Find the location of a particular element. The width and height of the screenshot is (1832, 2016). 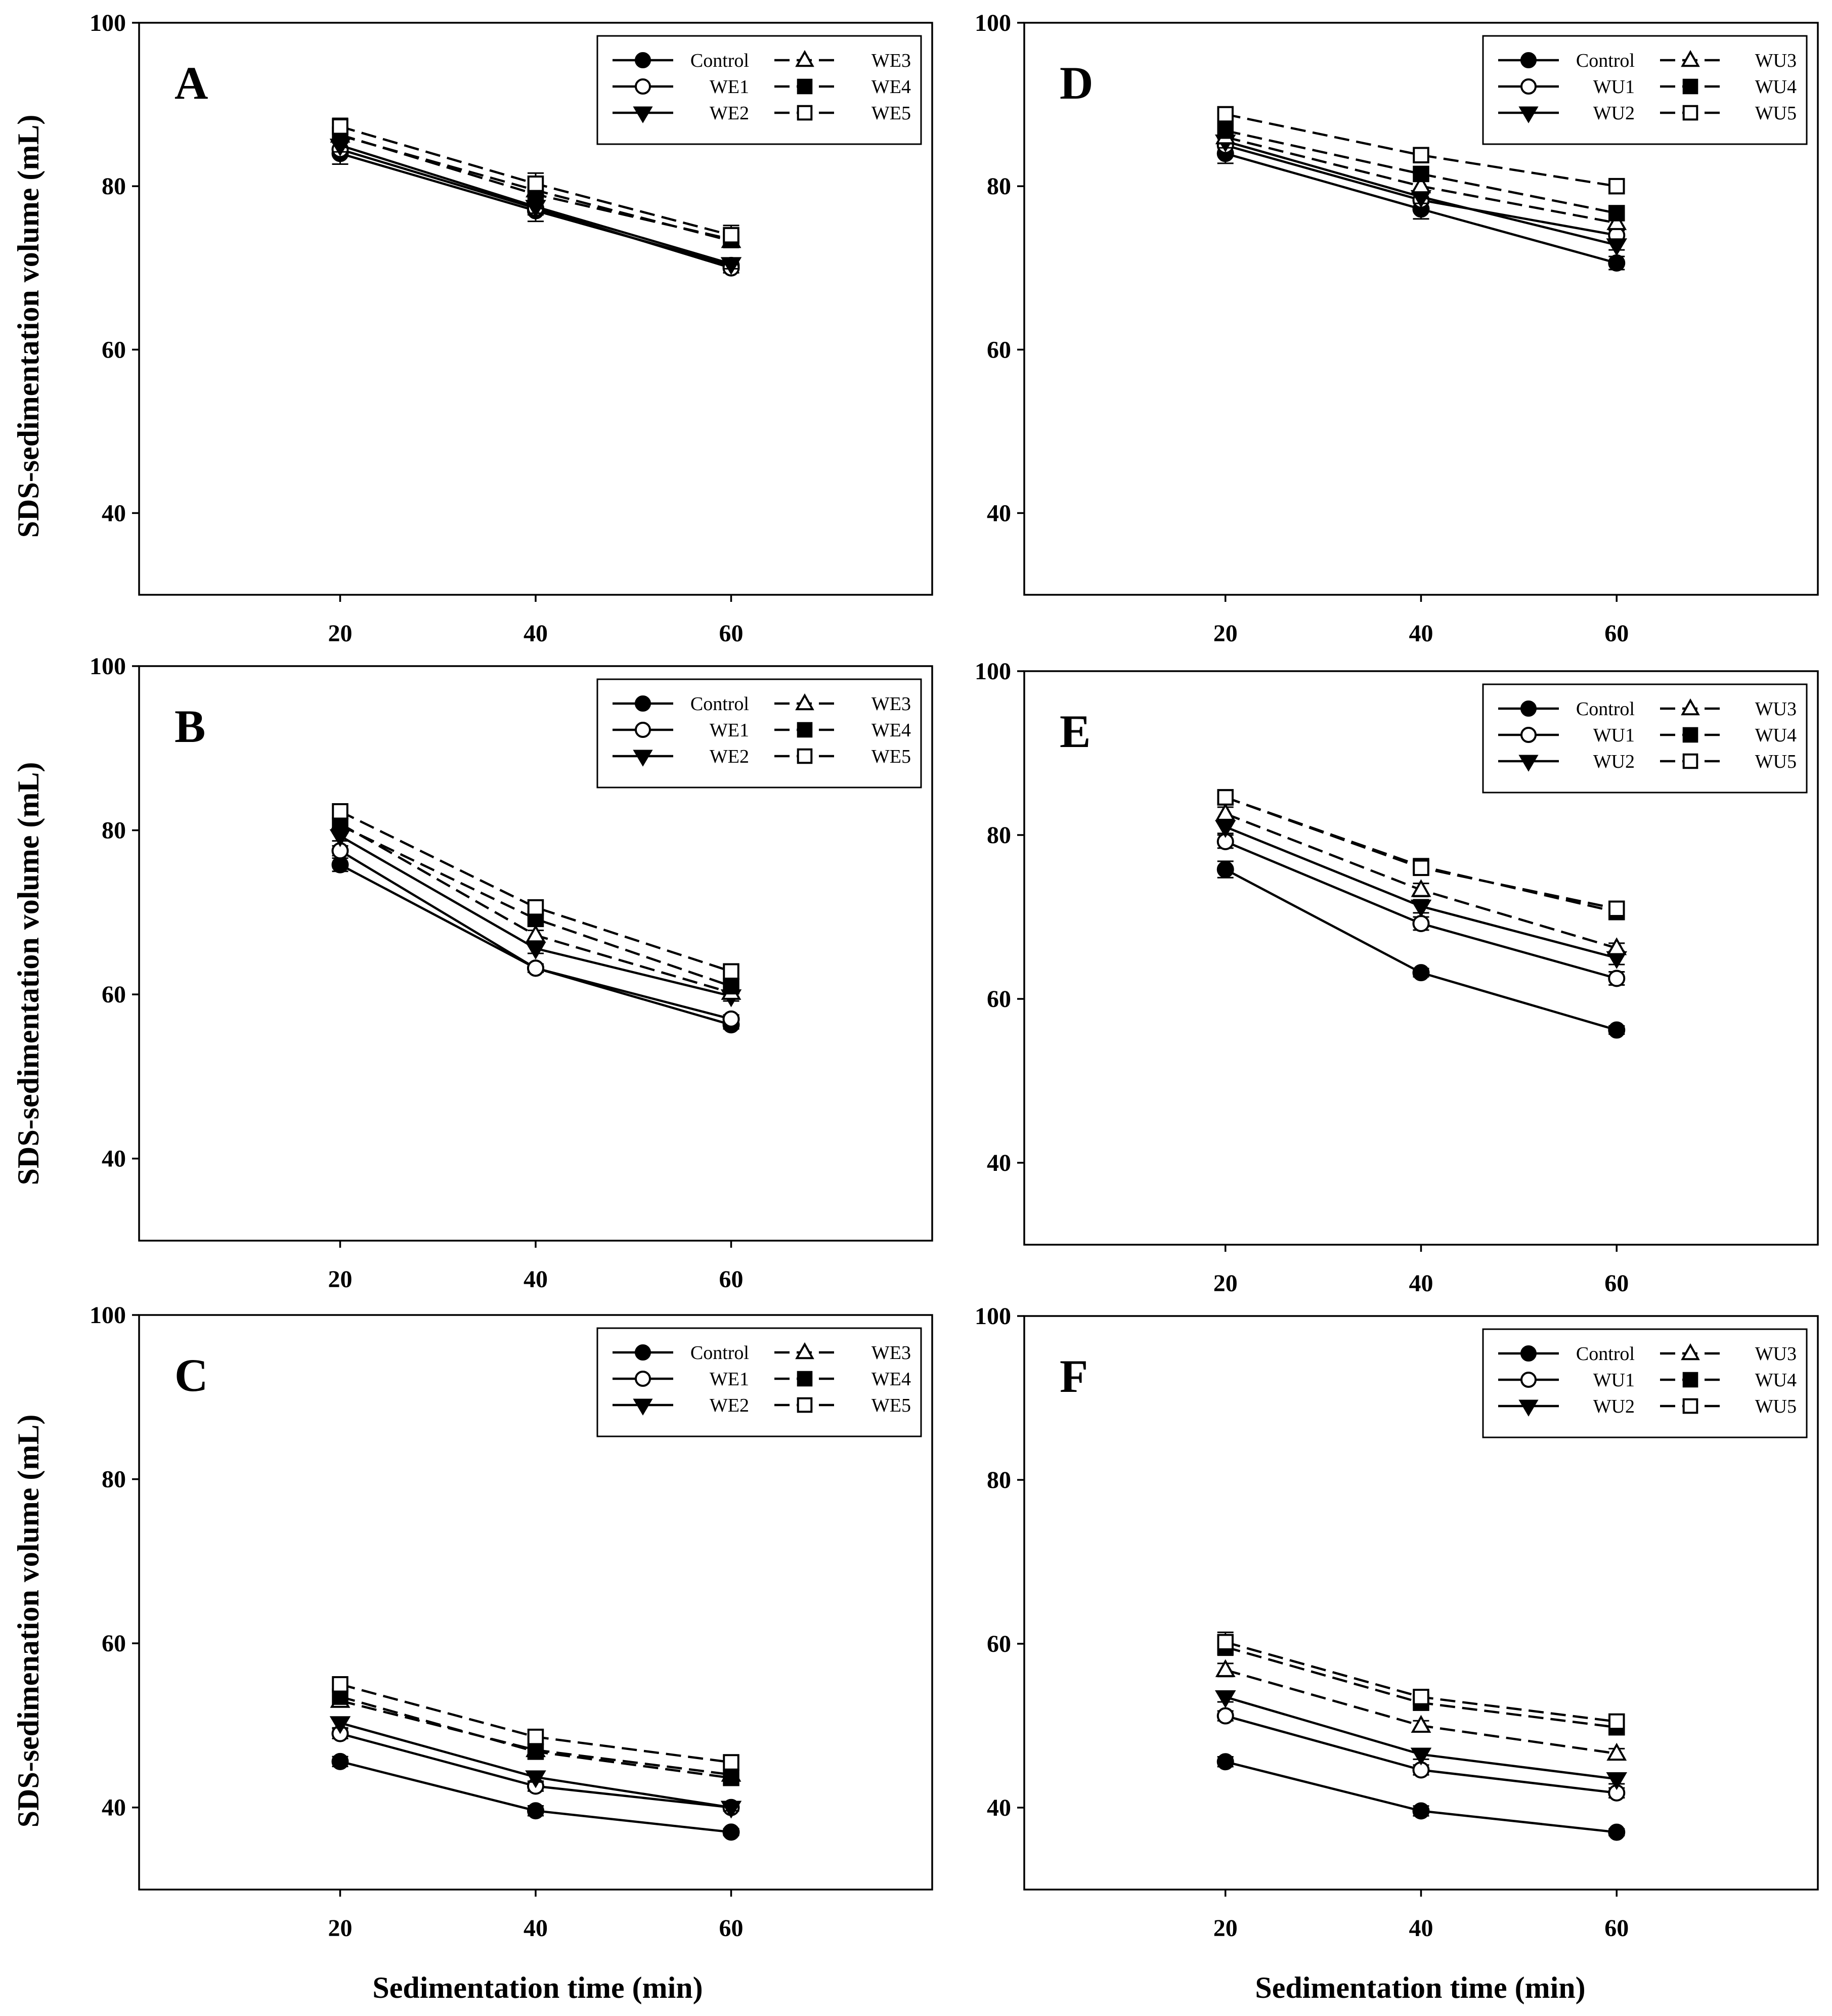

y-tick-label-d-40: 40 is located at coordinates (999, 513).